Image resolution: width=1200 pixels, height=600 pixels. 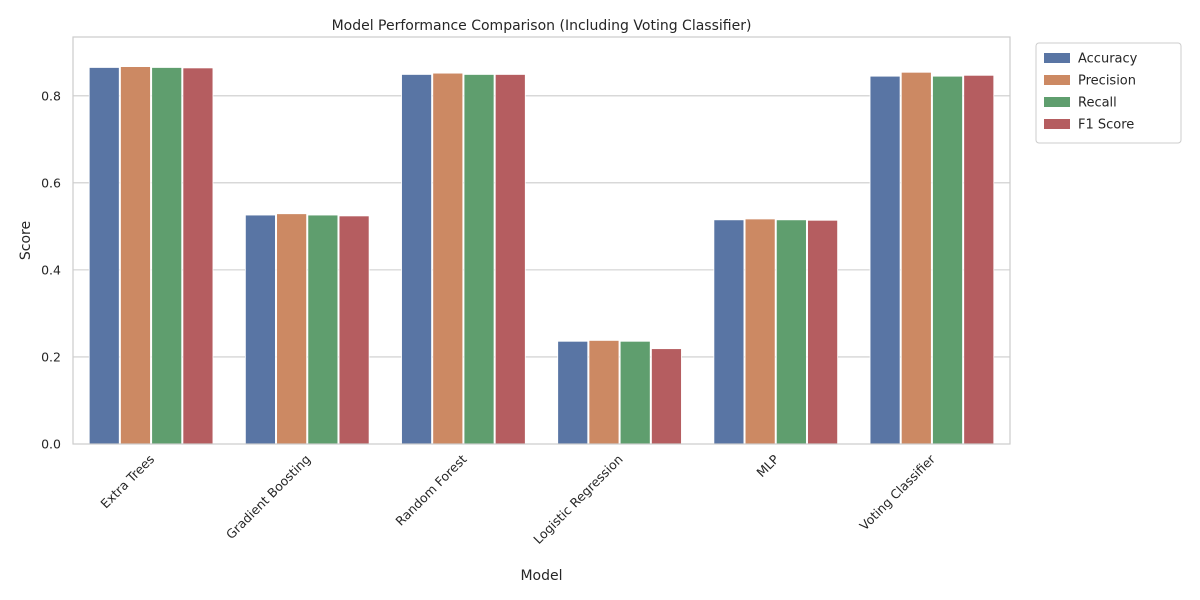 I want to click on legend-label: F1 Score, so click(x=1106, y=125).